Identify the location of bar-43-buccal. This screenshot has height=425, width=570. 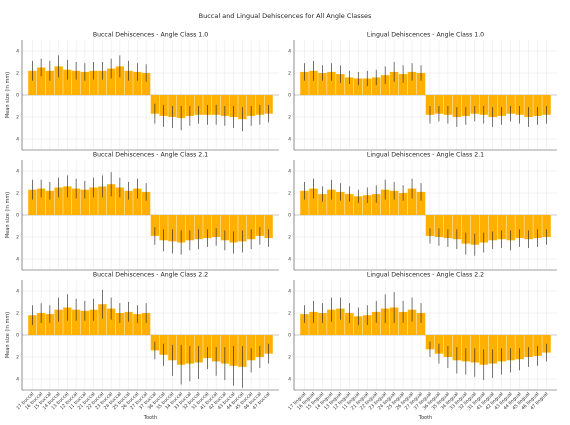
(233, 229).